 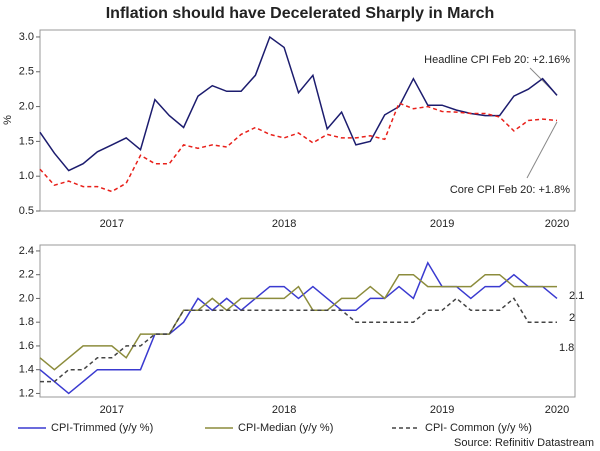 What do you see at coordinates (26, 211) in the screenshot?
I see `y-tick-label: 0.5` at bounding box center [26, 211].